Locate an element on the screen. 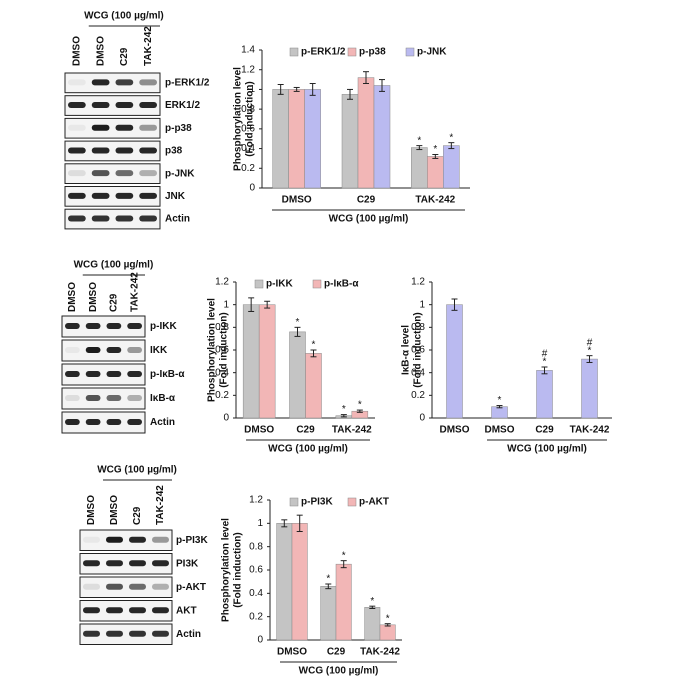 The image size is (699, 692). legend-label: p-AKT is located at coordinates (374, 502).